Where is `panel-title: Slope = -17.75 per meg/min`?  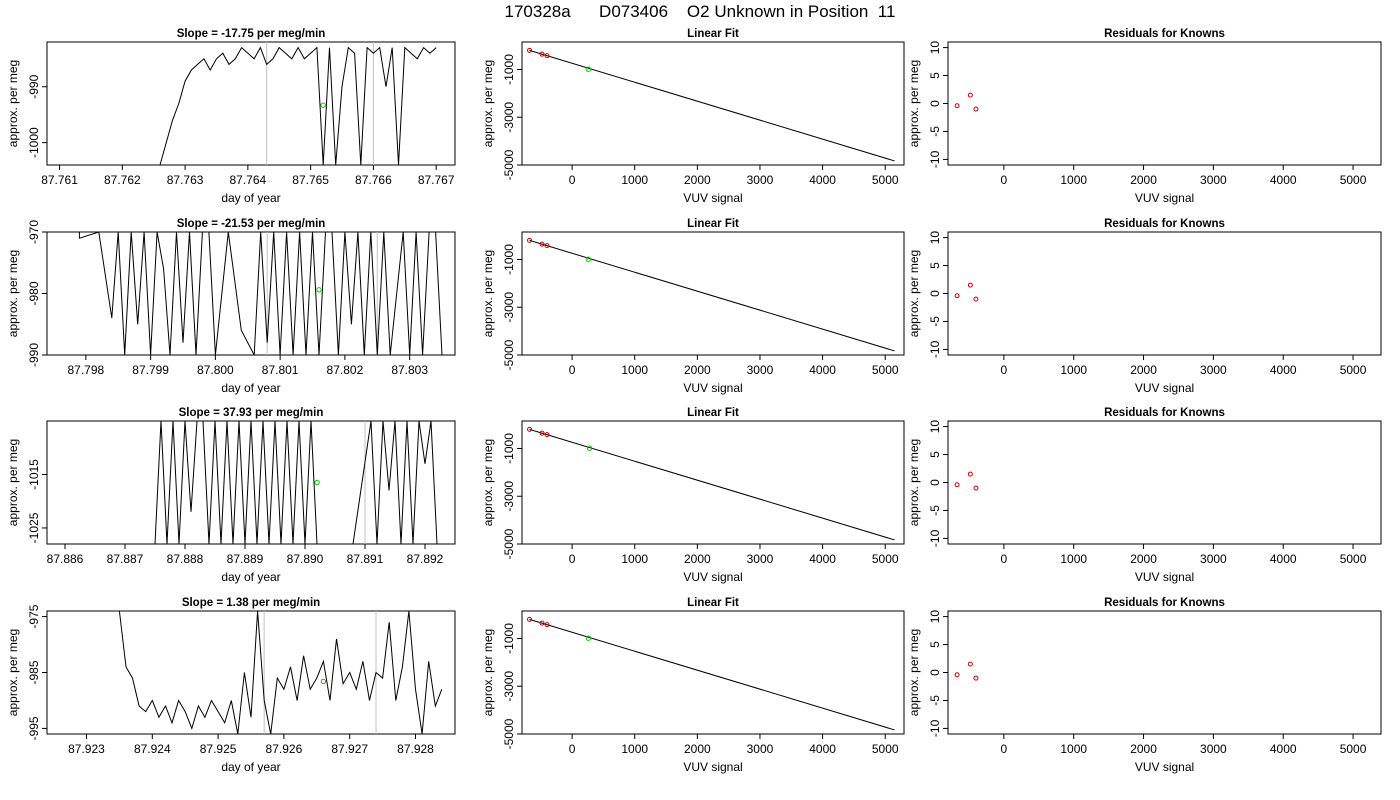 panel-title: Slope = -17.75 per meg/min is located at coordinates (251, 34).